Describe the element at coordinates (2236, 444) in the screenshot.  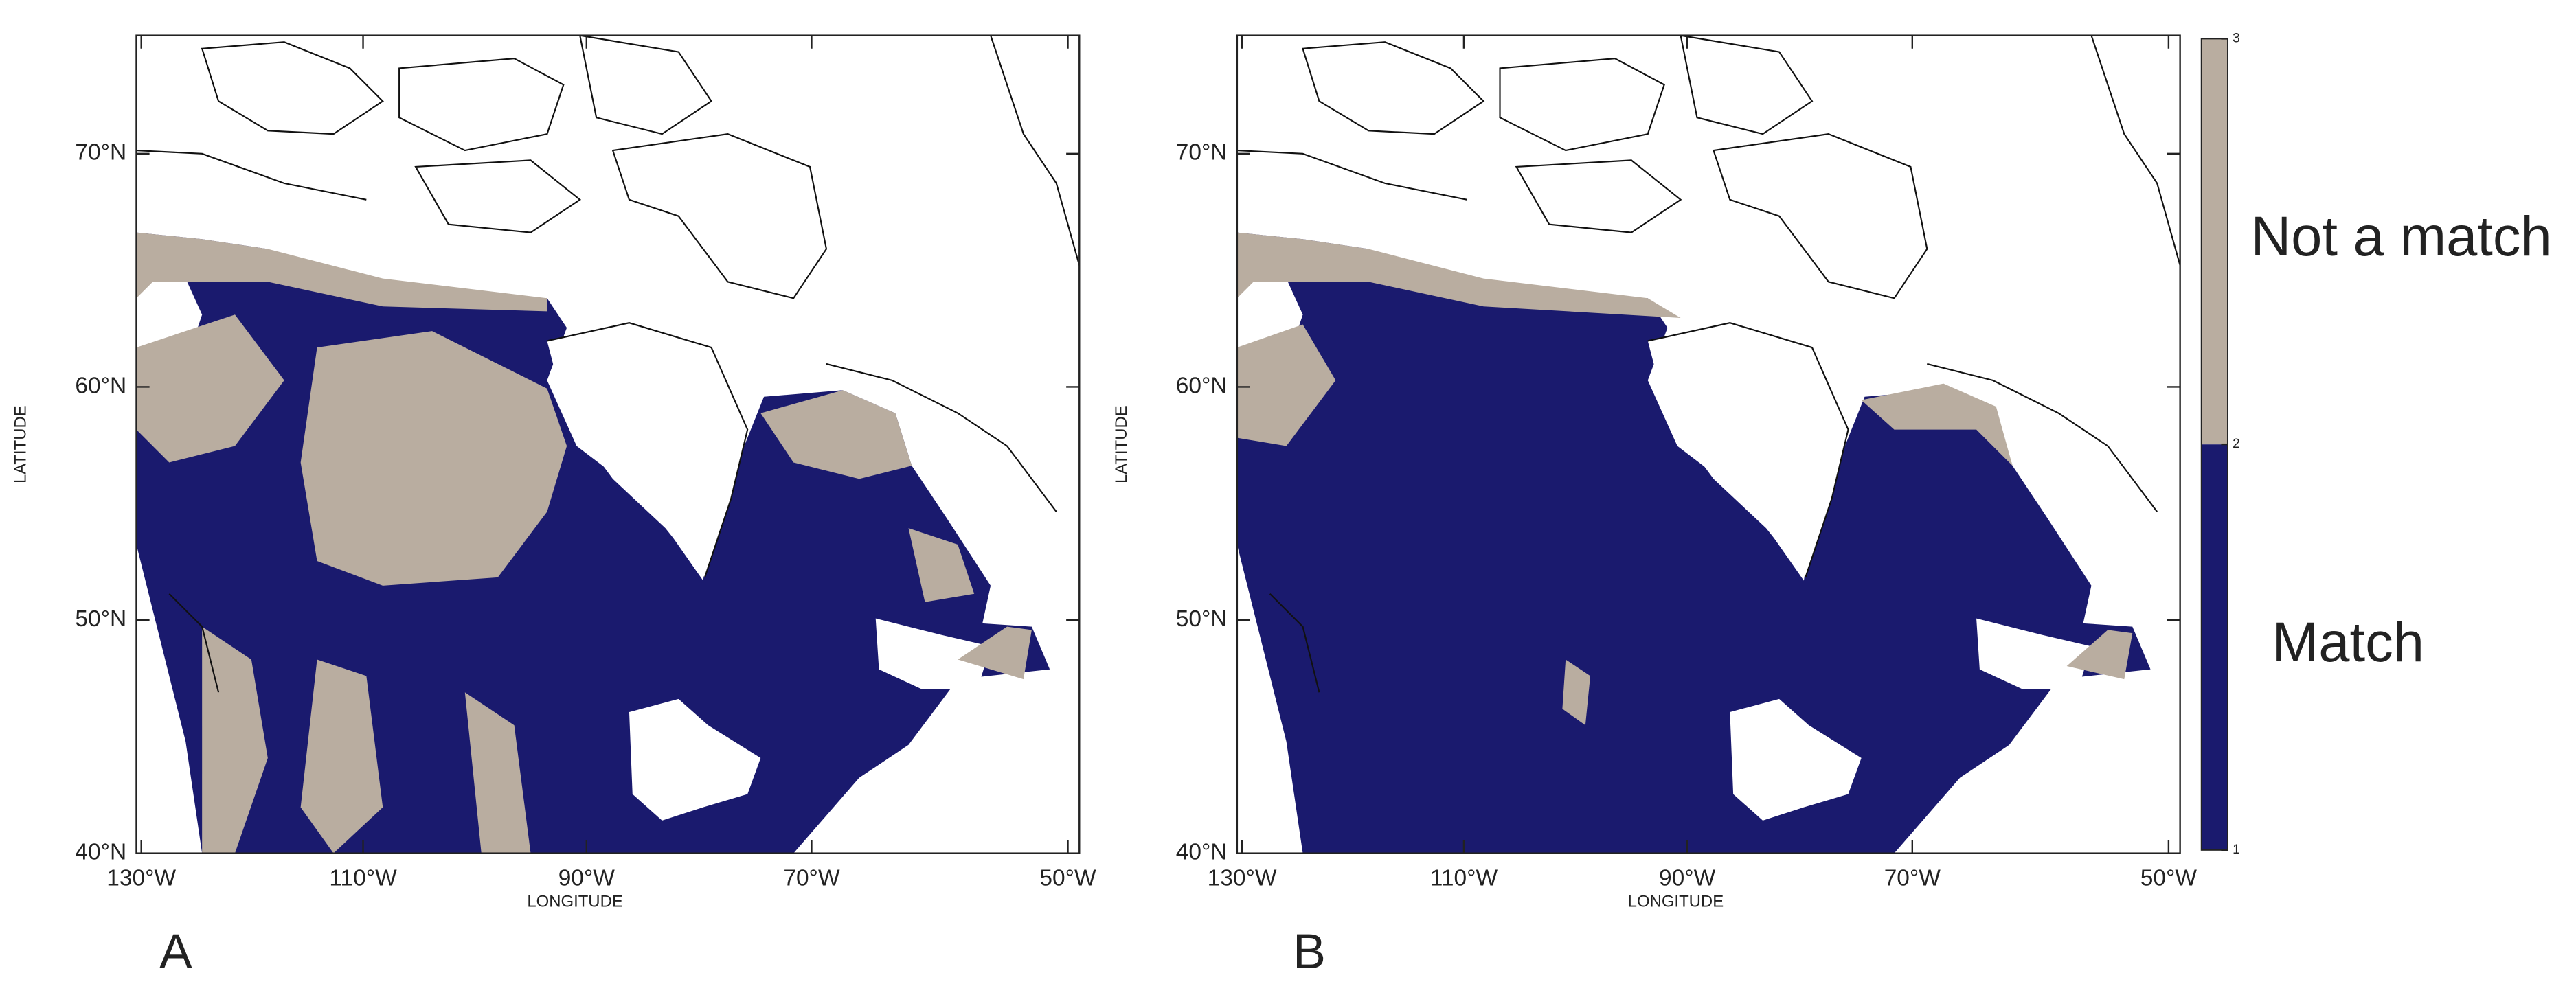
I see `colorbar-tick-label: 2` at that location.